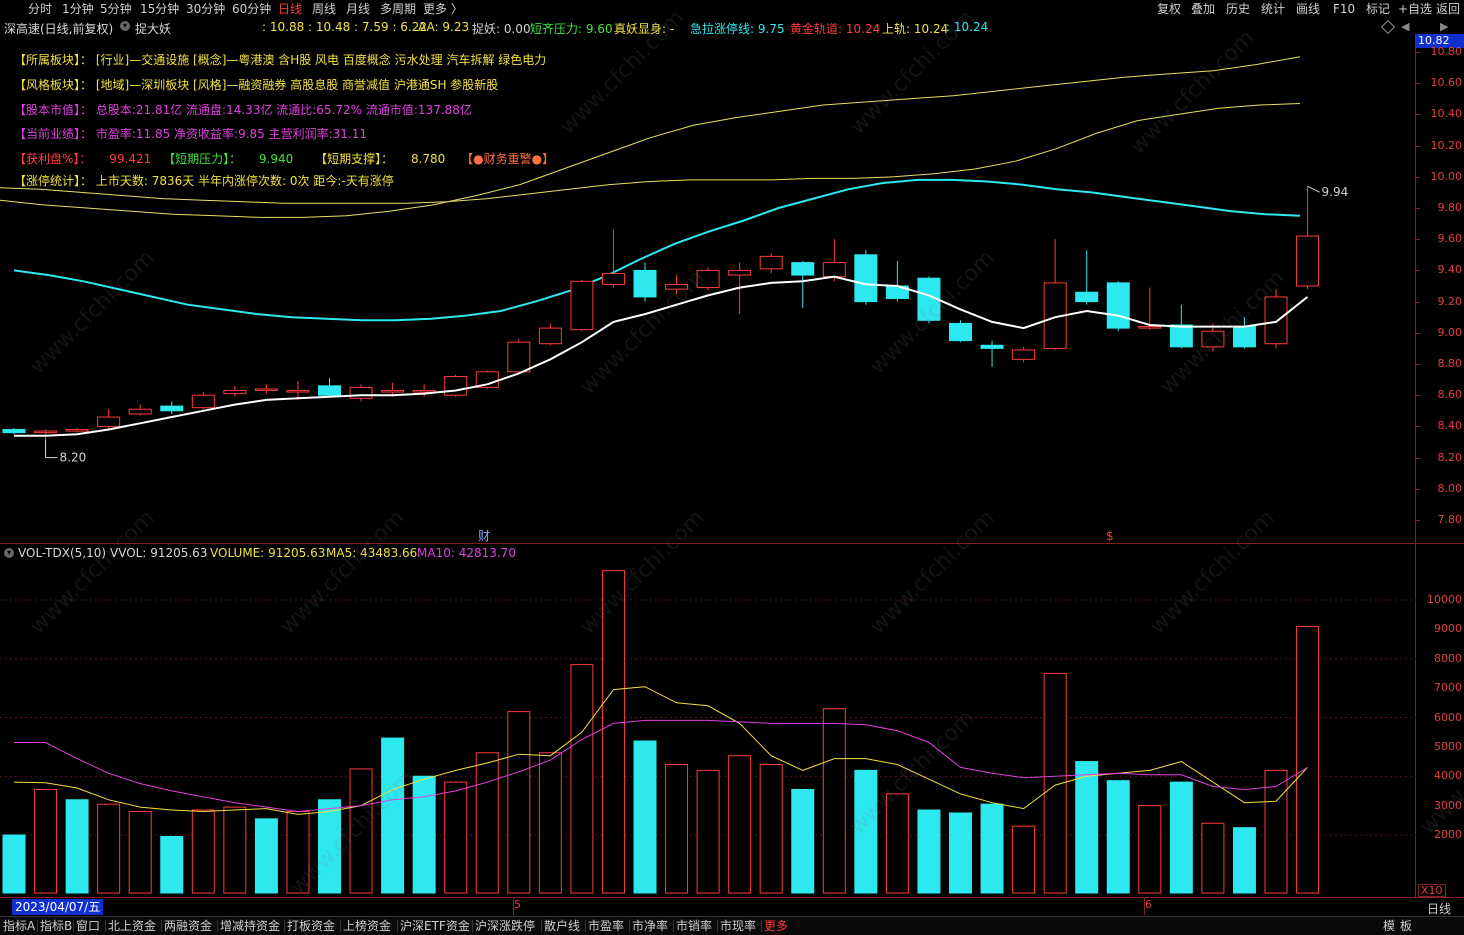 This screenshot has width=1464, height=935. I want to click on price-axis-label: 9.00, so click(1450, 332).